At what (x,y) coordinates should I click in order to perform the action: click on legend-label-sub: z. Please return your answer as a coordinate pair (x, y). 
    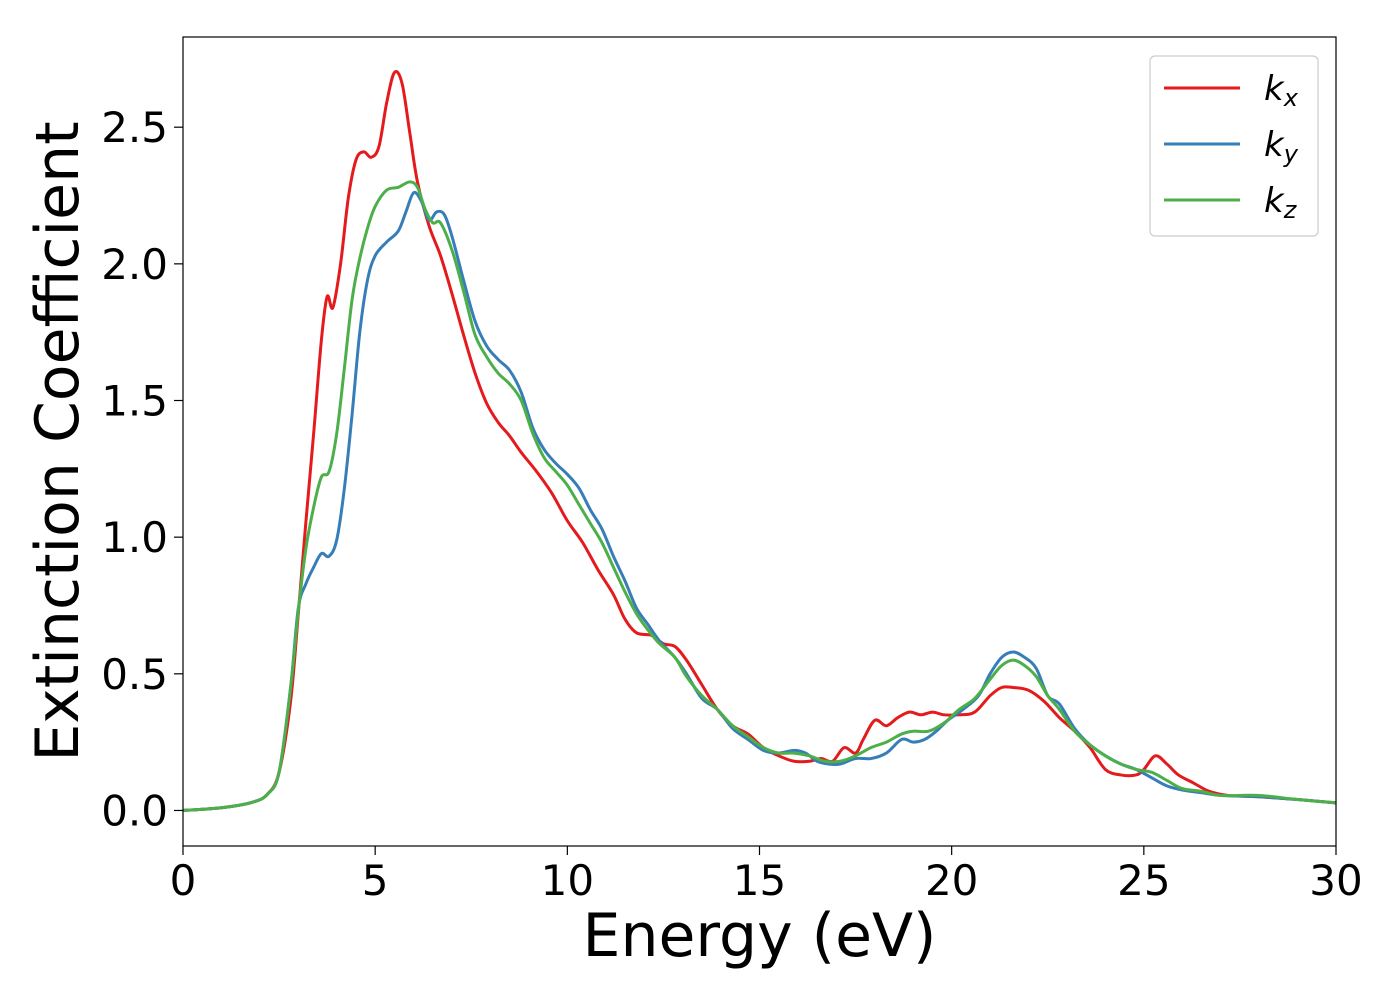
    Looking at the image, I should click on (1290, 210).